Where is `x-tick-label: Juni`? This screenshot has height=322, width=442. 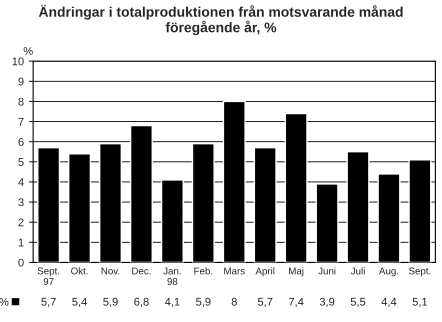 x-tick-label: Juni is located at coordinates (327, 270).